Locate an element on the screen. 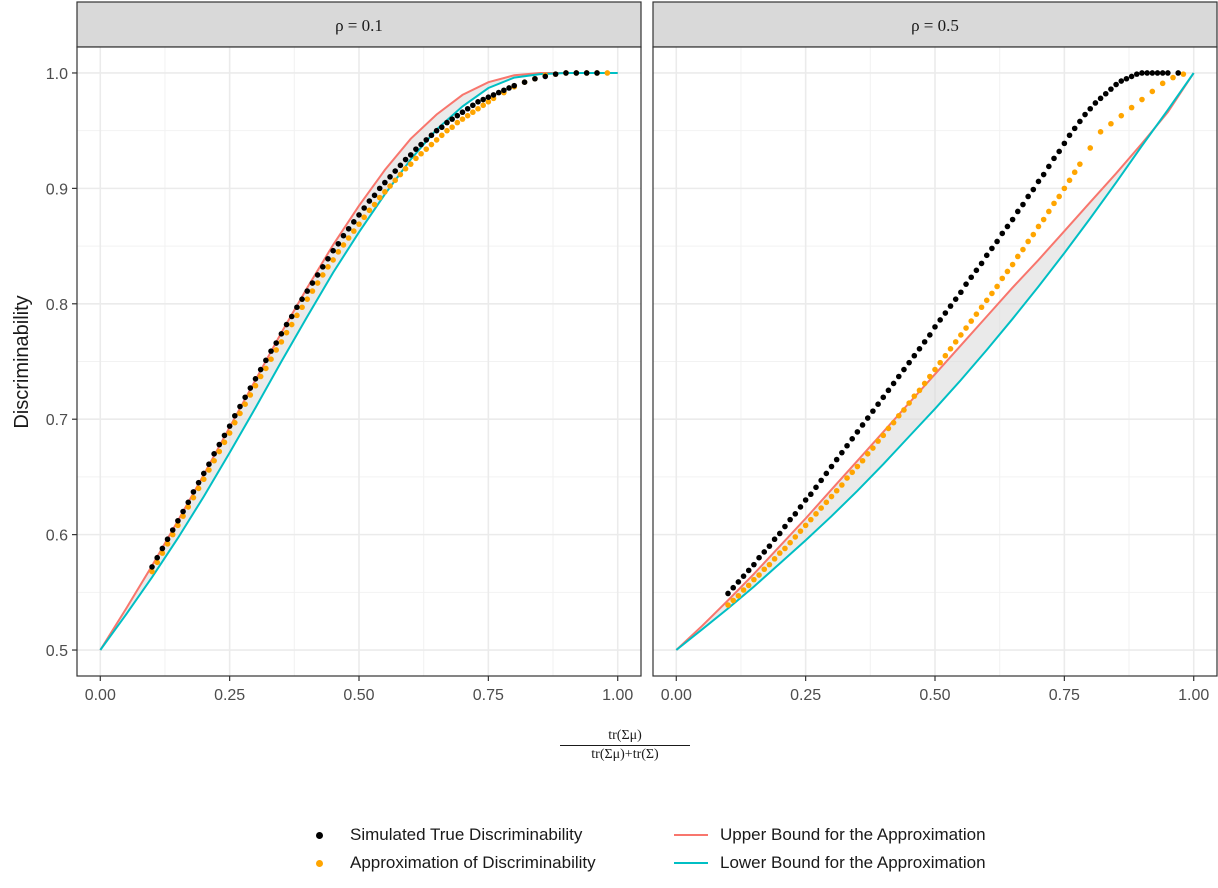 Image resolution: width=1218 pixels, height=888 pixels. legend-label-lower: Lower Bound for the Approximation is located at coordinates (853, 862).